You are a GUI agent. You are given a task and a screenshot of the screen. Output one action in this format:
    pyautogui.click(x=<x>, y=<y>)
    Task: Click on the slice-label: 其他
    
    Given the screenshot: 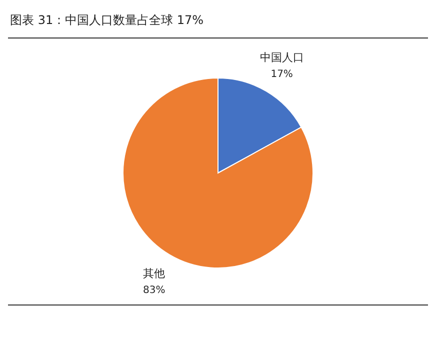 What is the action you would take?
    pyautogui.click(x=154, y=273)
    